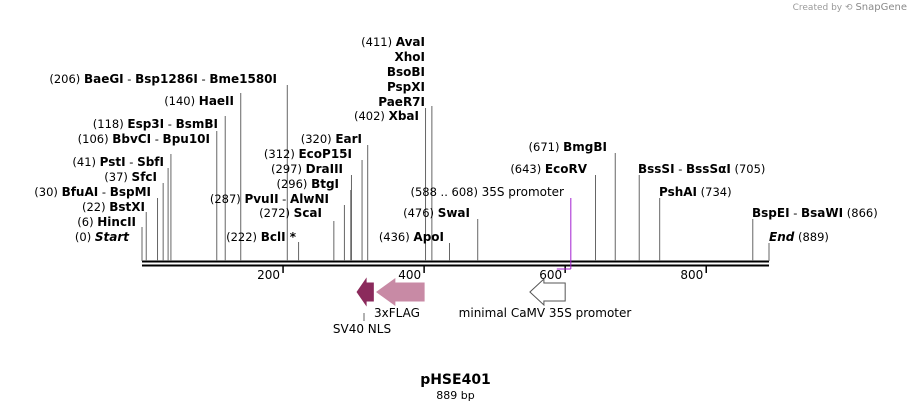  Describe the element at coordinates (817, 8) in the screenshot. I see `watermark-created-by: Created by` at that location.